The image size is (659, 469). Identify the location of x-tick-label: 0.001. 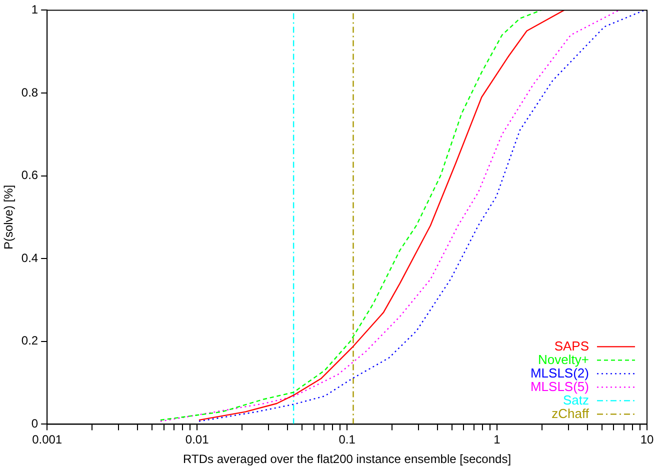
(47, 439).